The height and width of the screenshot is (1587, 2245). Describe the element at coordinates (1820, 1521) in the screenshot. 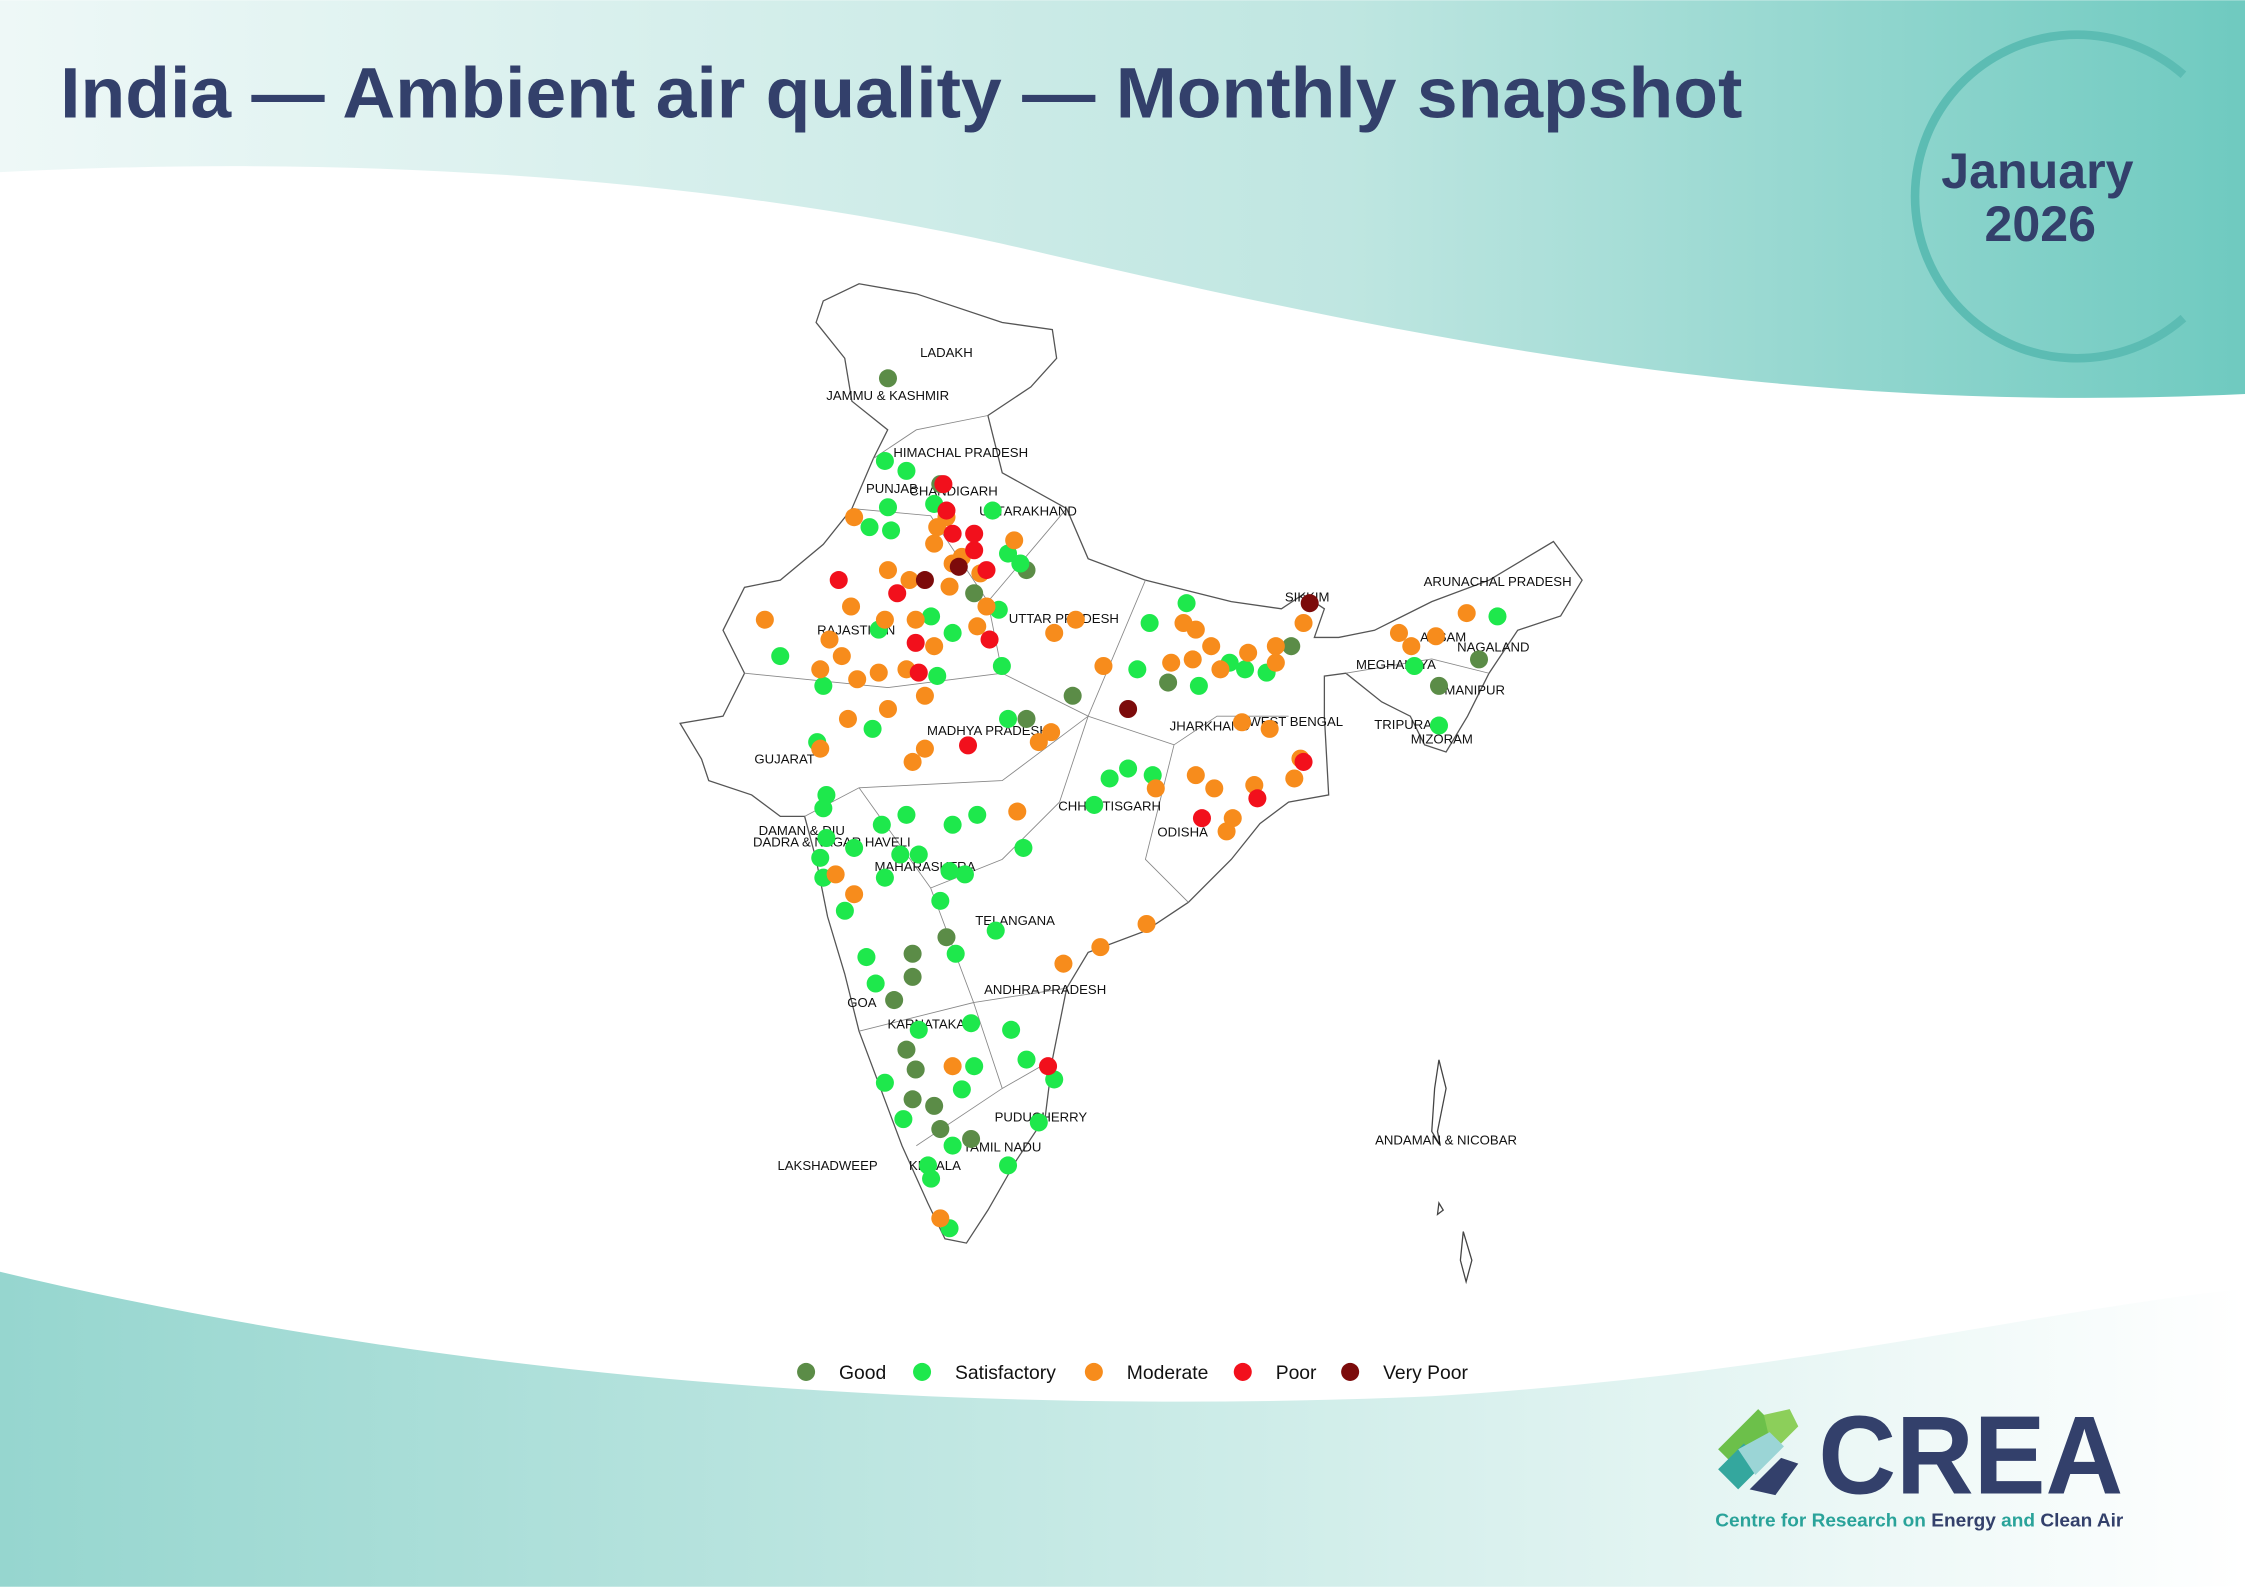

I see `tagline-part: Centre for Research on` at that location.